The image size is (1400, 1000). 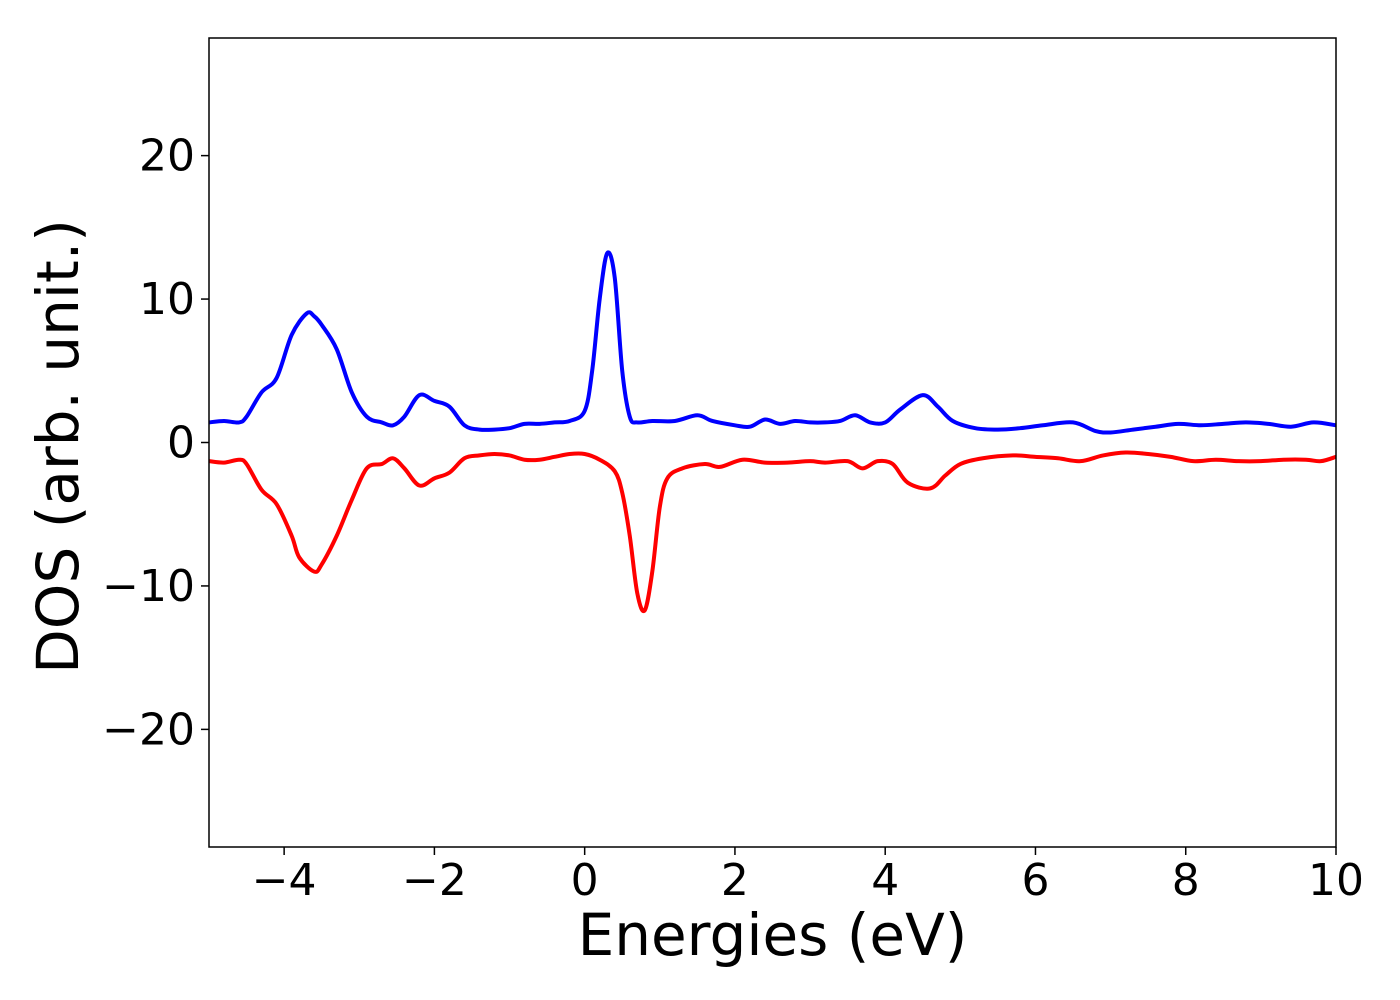 I want to click on x-tick-label: −2, so click(x=434, y=880).